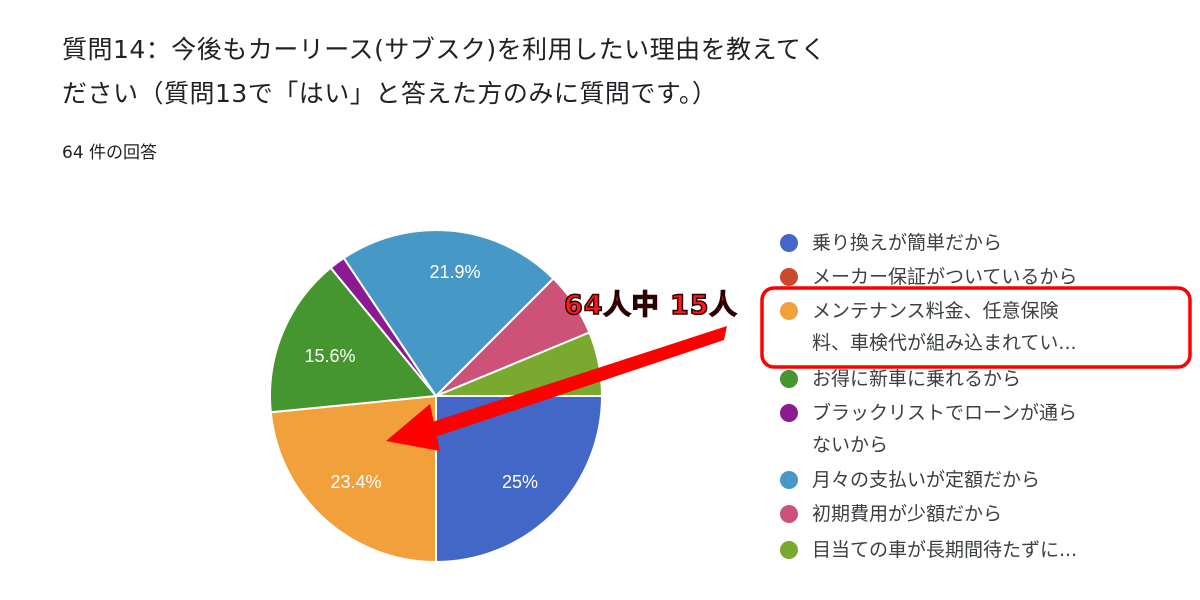  Describe the element at coordinates (945, 413) in the screenshot. I see `legend-label-line-1: ブラックリストでローンが通ら` at that location.